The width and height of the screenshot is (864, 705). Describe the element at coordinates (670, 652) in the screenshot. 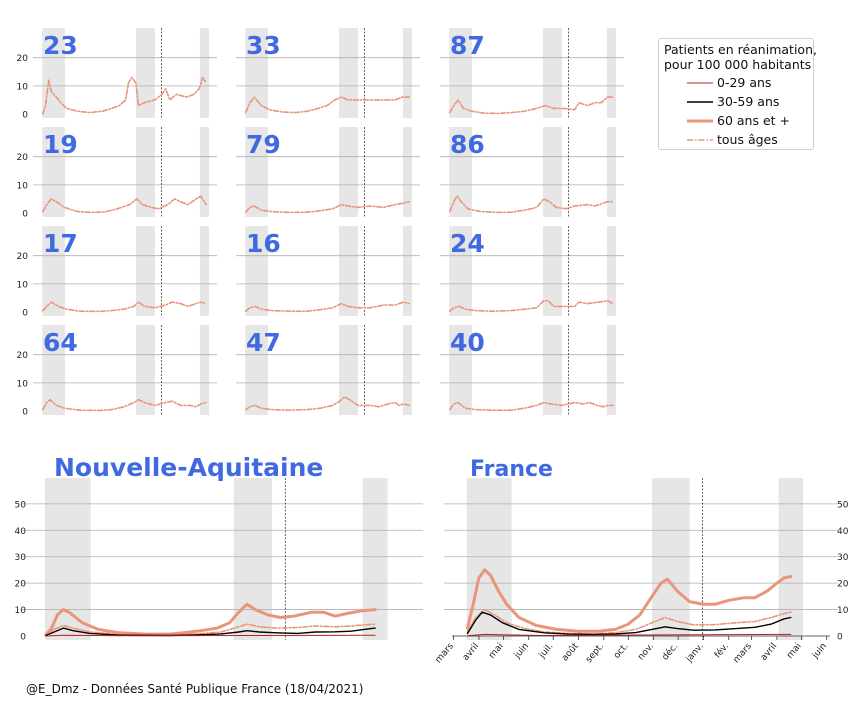

I see `x-tick-label: déc.` at that location.